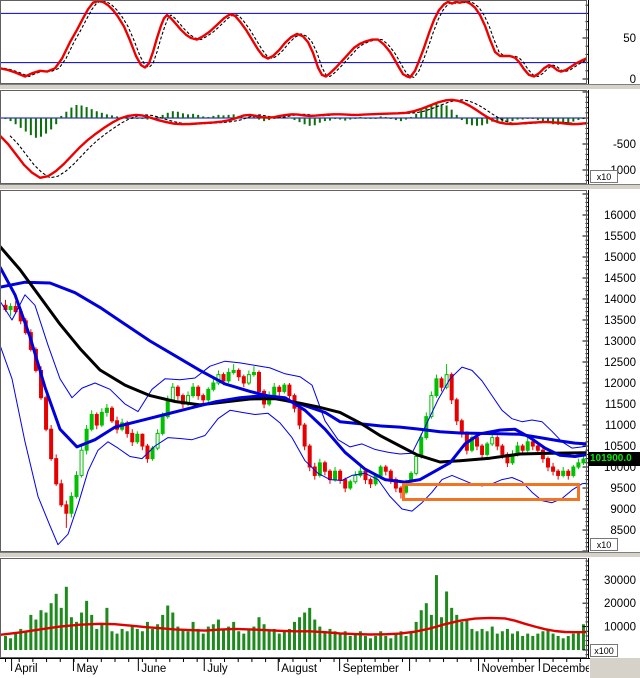  I want to click on svg-text: 15500, so click(620, 237).